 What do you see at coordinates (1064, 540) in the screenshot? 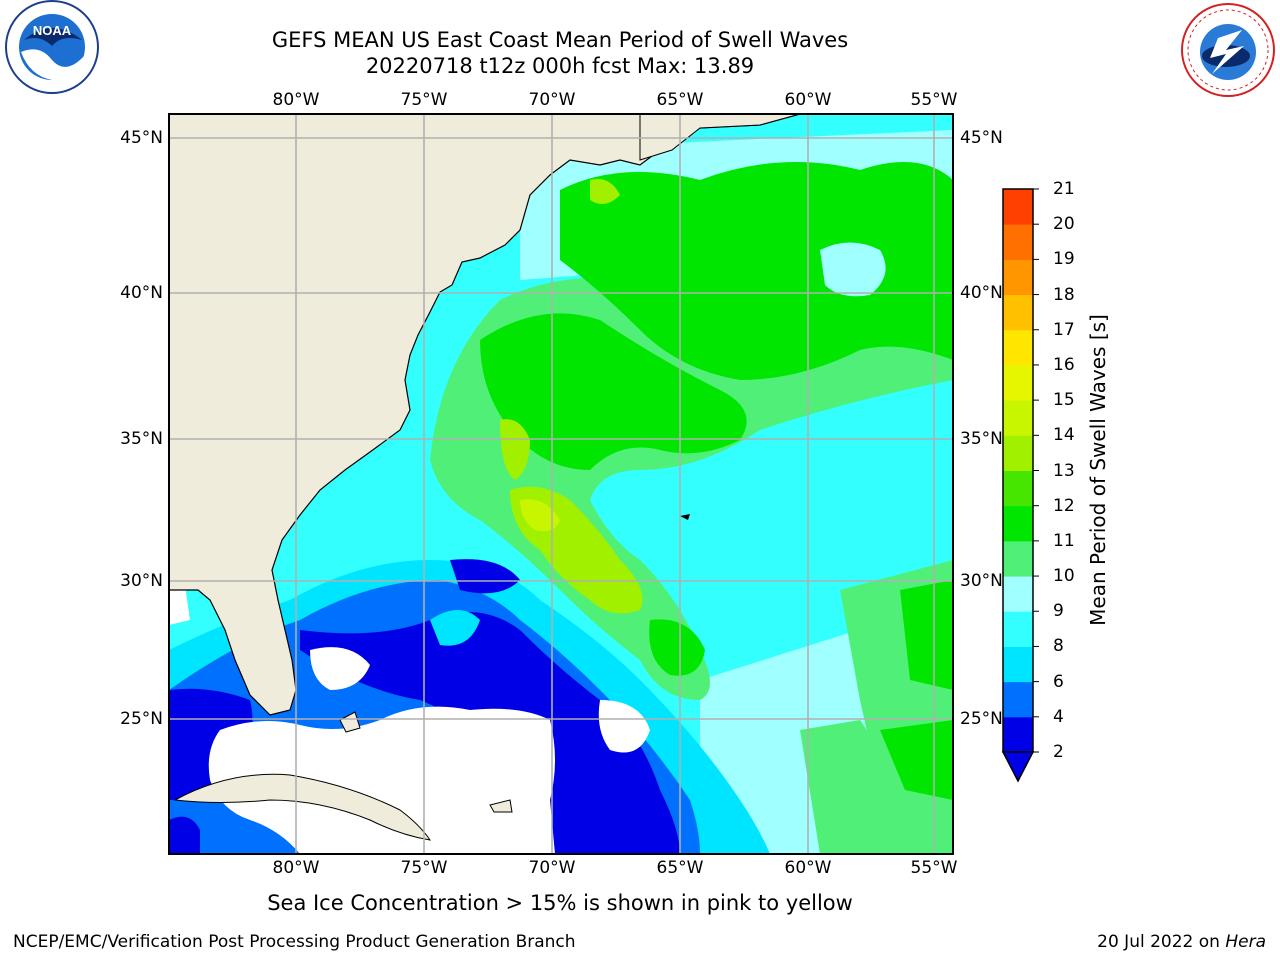
I see `colorbar-tick-label: 11` at bounding box center [1064, 540].